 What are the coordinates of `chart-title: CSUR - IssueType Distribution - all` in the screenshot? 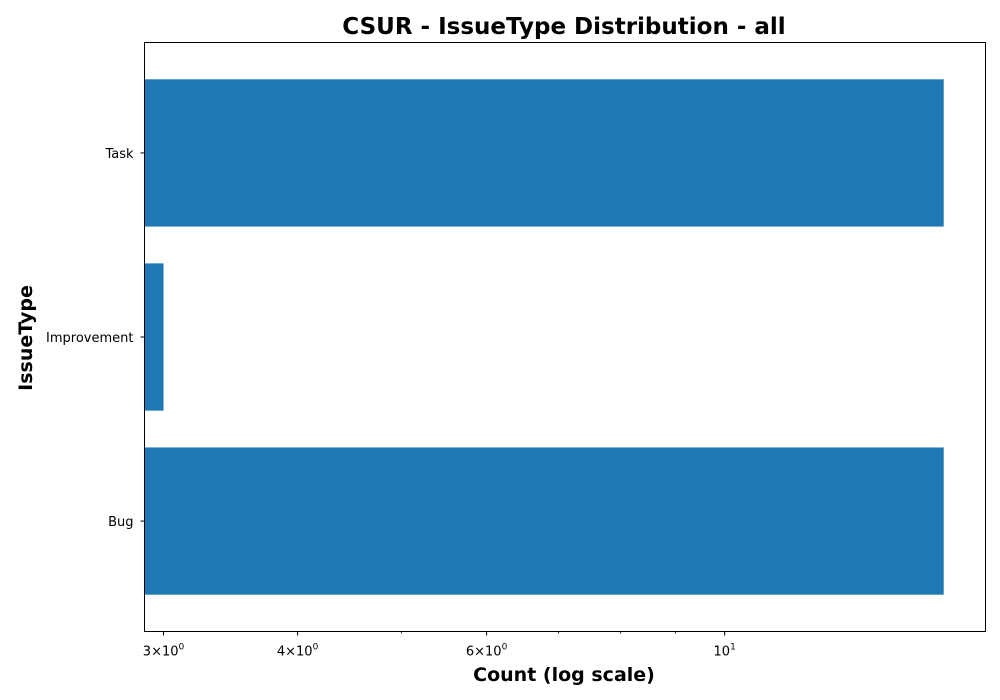 It's located at (563, 27).